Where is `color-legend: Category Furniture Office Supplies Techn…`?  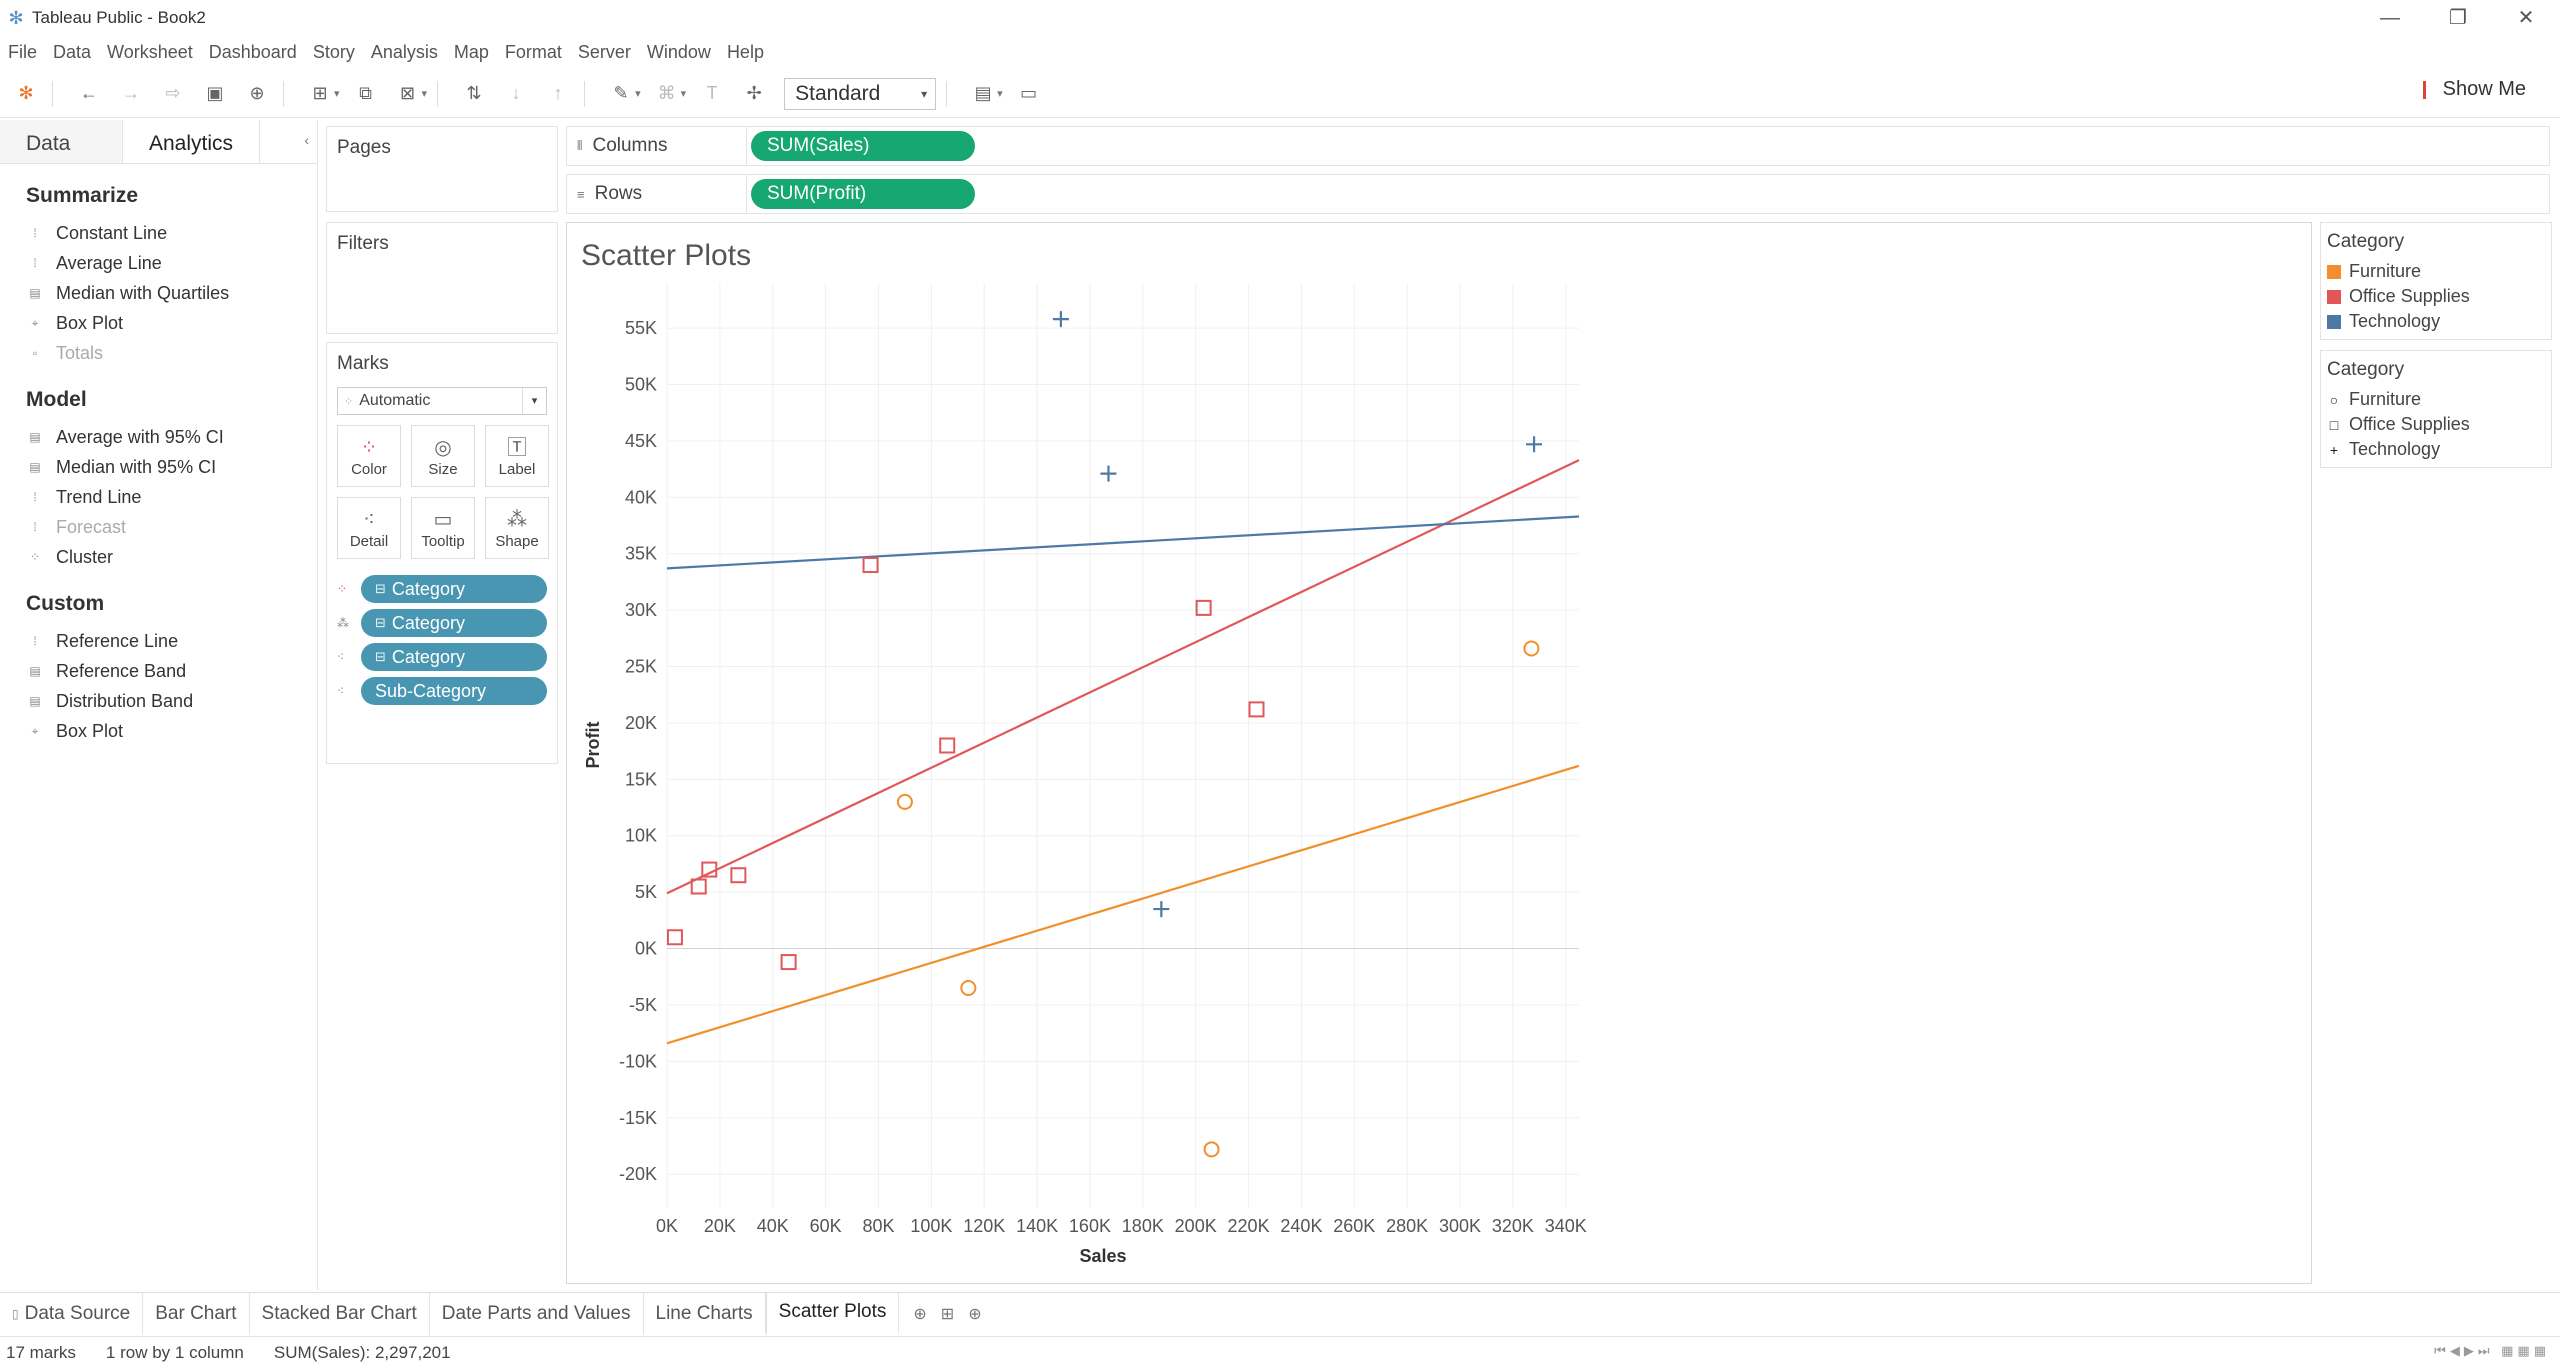 color-legend: Category Furniture Office Supplies Techn… is located at coordinates (2436, 281).